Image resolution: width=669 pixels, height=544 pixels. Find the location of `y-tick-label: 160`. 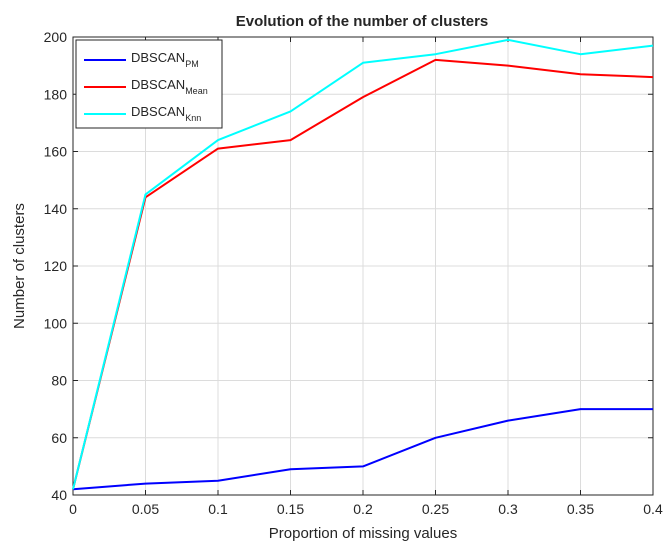

y-tick-label: 160 is located at coordinates (56, 152).